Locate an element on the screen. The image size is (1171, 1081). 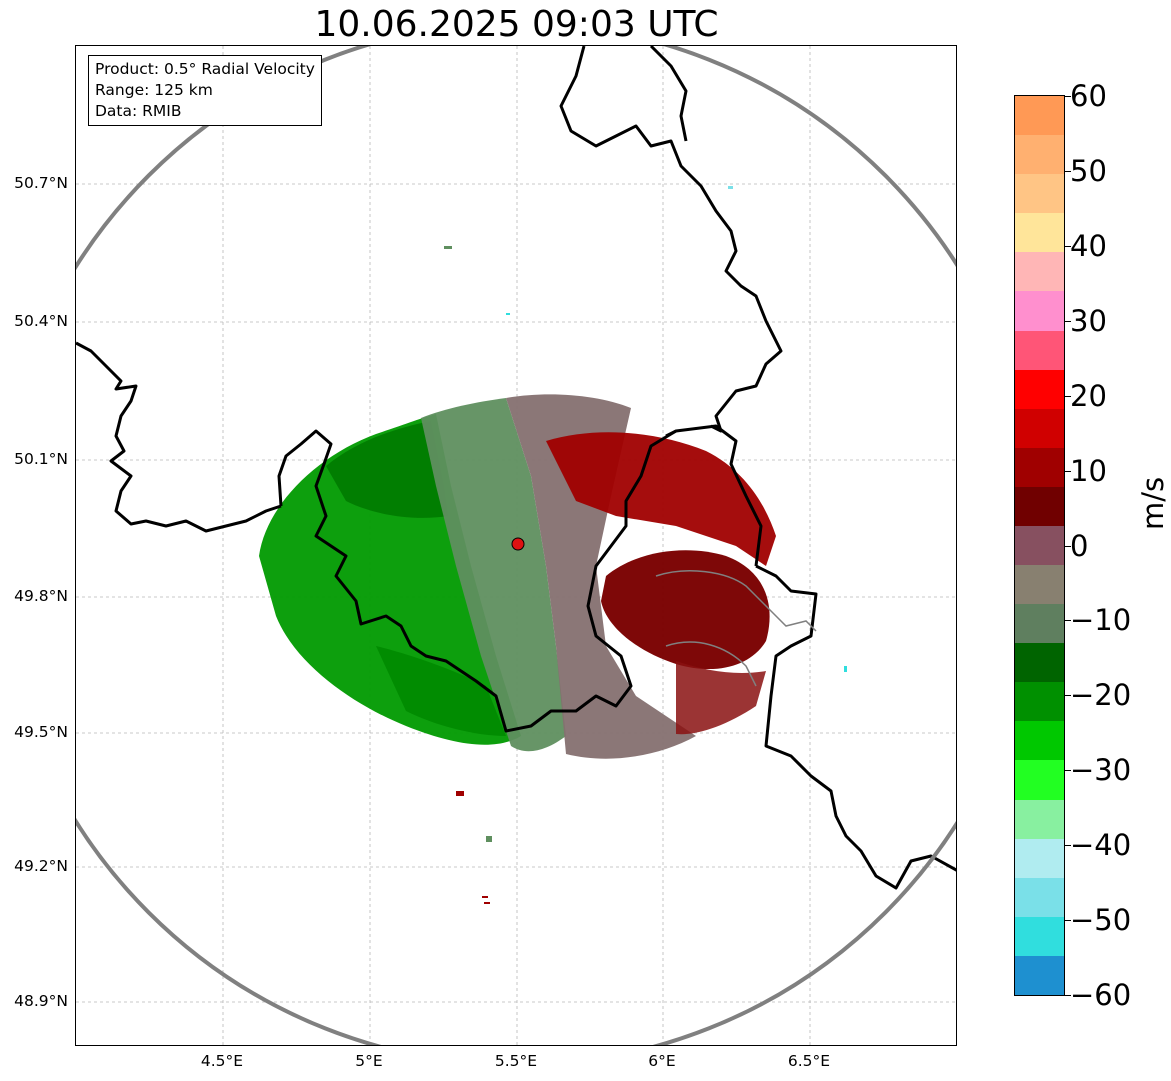
echo-outbound-south is located at coordinates (721, 698).